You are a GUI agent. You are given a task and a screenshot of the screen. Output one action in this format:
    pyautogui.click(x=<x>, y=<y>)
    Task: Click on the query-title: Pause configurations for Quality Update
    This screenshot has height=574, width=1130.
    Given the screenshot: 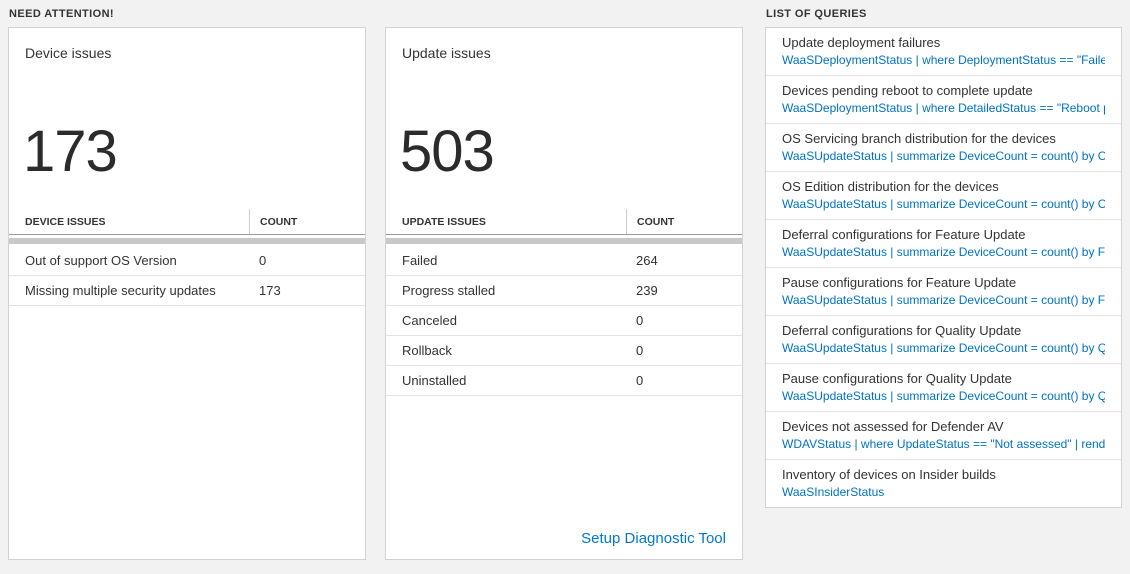 What is the action you would take?
    pyautogui.click(x=897, y=378)
    